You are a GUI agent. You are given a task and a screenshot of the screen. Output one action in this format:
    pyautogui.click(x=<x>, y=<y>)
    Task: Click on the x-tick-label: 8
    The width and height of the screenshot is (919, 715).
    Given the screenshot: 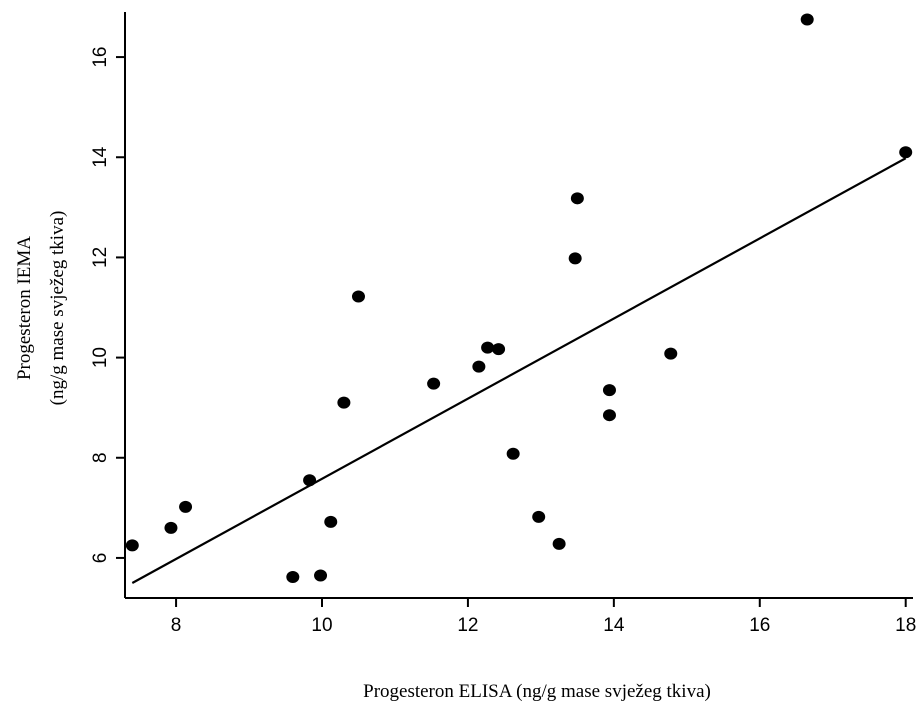 What is the action you would take?
    pyautogui.click(x=176, y=625)
    